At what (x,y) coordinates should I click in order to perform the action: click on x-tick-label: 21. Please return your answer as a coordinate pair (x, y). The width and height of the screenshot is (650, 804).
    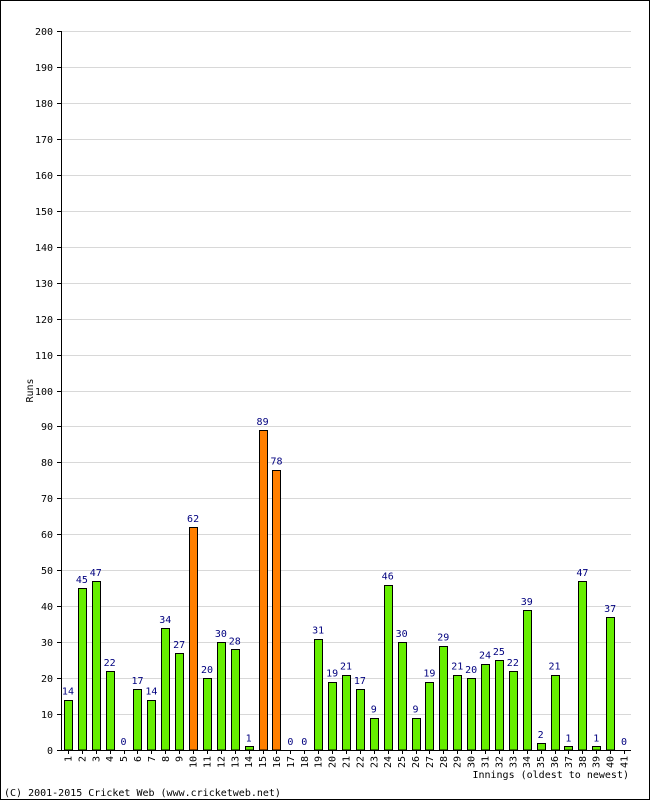
    Looking at the image, I should click on (347, 762).